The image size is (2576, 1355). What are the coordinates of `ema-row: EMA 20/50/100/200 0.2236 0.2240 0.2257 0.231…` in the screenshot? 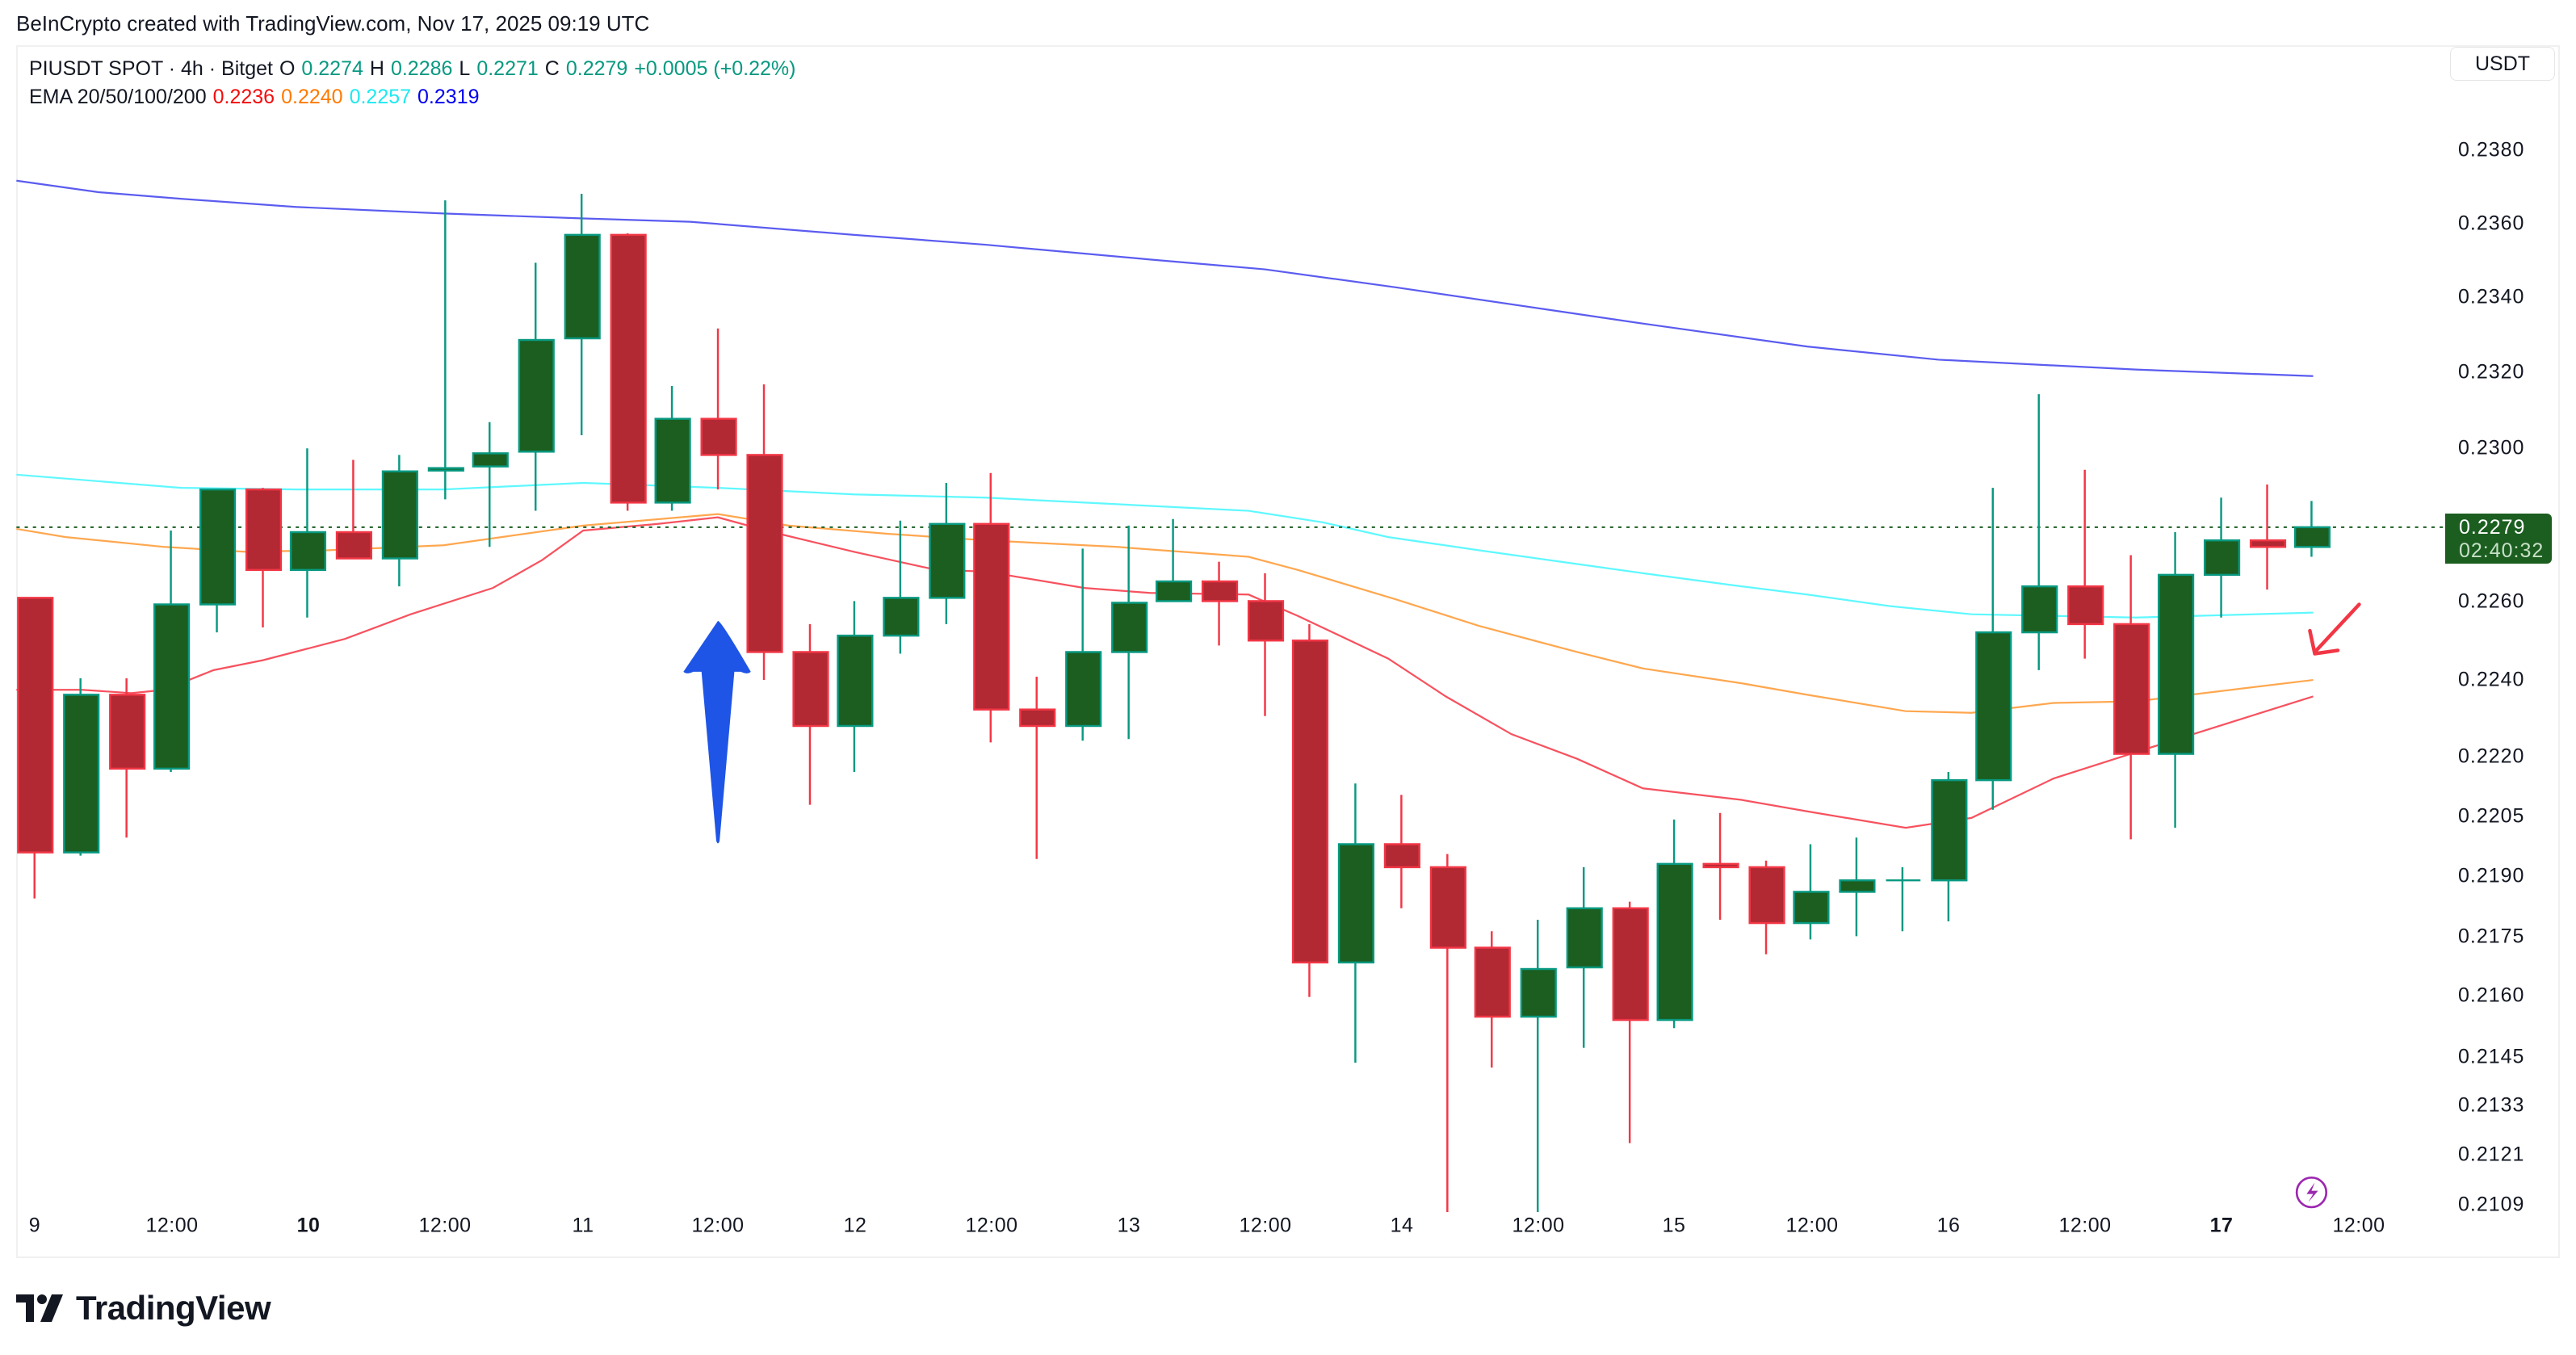 It's located at (415, 97).